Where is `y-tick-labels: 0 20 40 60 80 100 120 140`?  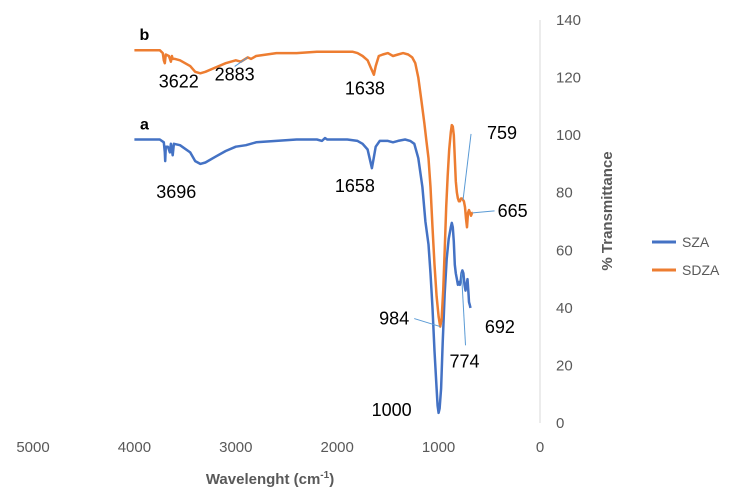 y-tick-labels: 0 20 40 60 80 100 120 140 is located at coordinates (568, 222).